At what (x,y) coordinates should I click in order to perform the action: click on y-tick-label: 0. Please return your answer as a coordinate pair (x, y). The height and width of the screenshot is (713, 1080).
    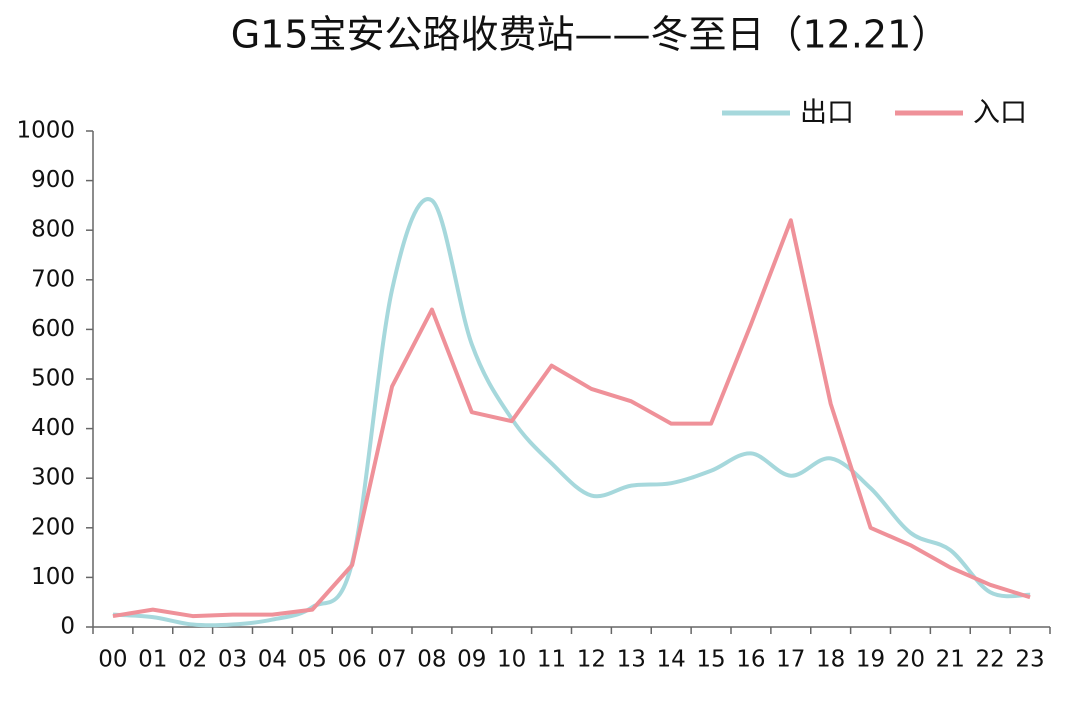
    Looking at the image, I should click on (67, 627).